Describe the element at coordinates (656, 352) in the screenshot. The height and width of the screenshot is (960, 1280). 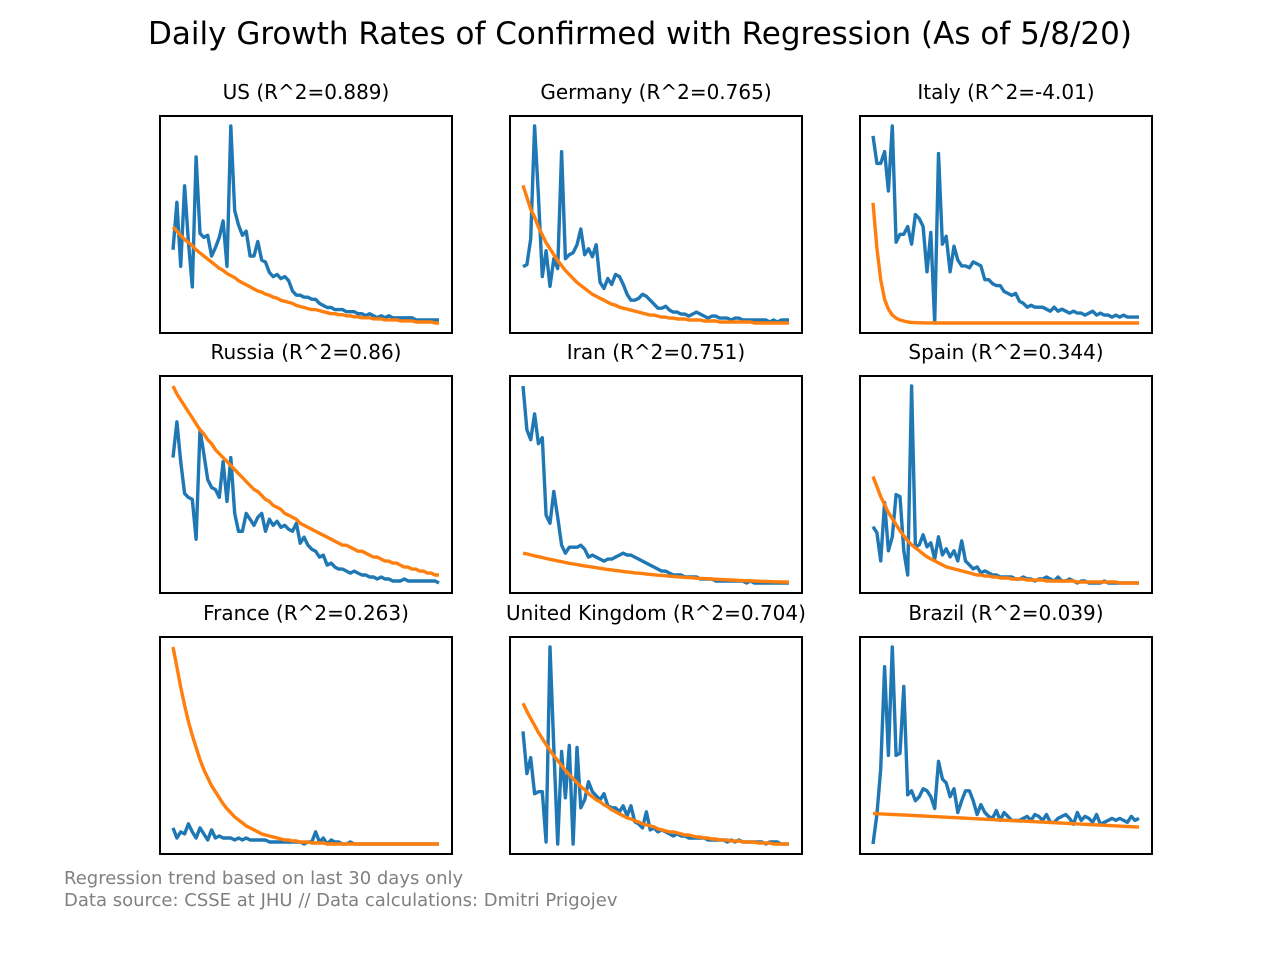
I see `subplot-title: Iran (R^2=0.751)` at that location.